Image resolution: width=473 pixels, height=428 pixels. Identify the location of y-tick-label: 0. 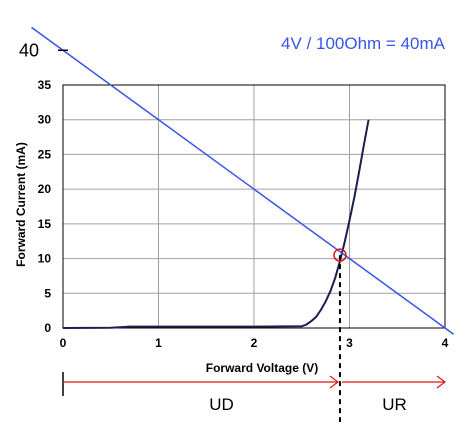
(47, 328).